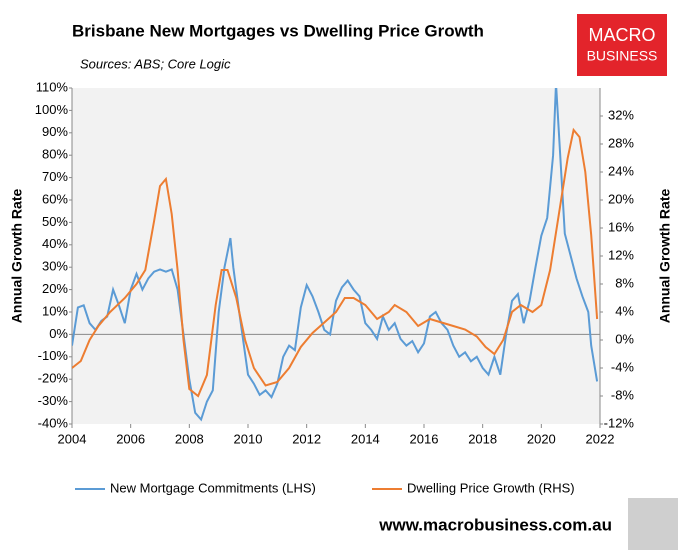 The width and height of the screenshot is (686, 556). Describe the element at coordinates (55, 221) in the screenshot. I see `y-tick-label: 50%` at that location.